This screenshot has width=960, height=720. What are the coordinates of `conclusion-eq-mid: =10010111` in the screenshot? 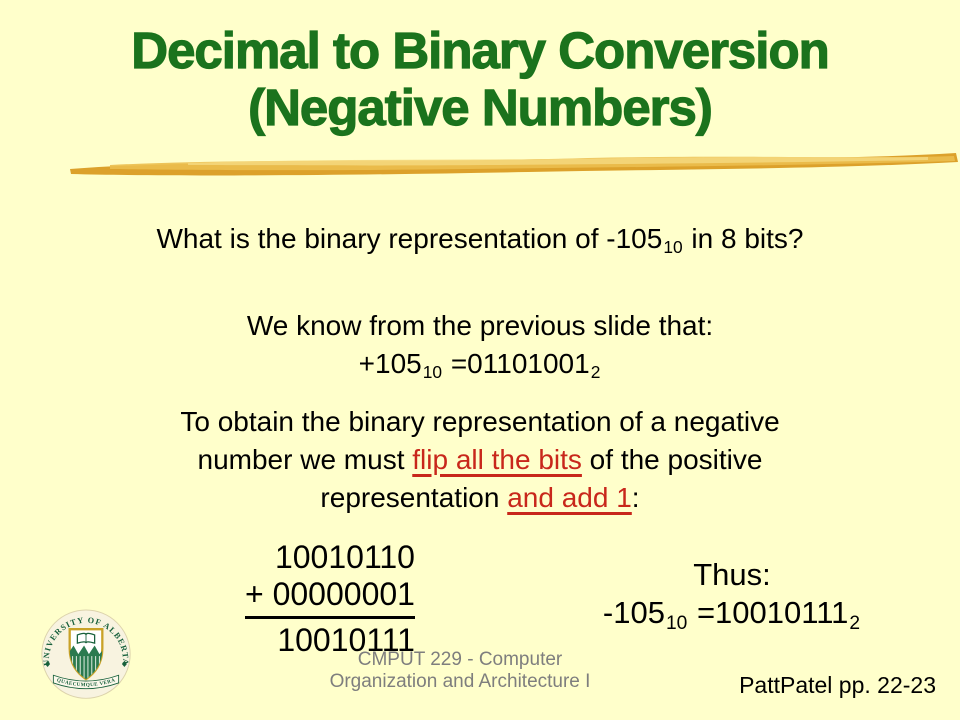 It's located at (768, 612).